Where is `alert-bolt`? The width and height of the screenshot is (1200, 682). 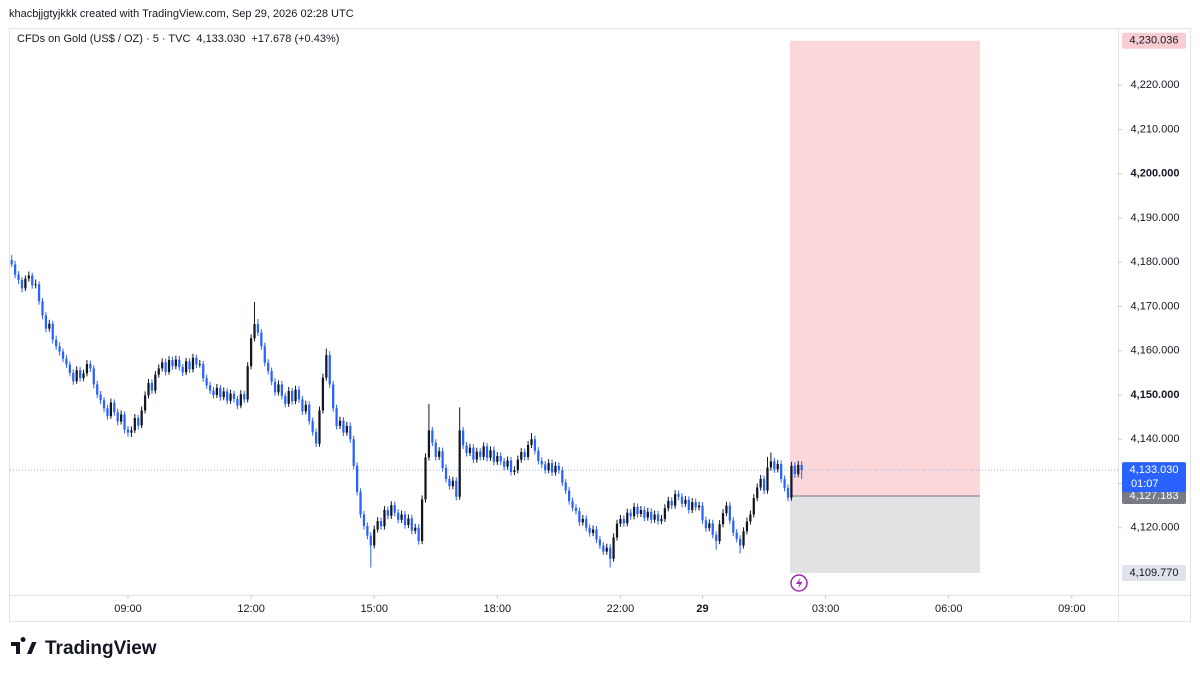
alert-bolt is located at coordinates (799, 583).